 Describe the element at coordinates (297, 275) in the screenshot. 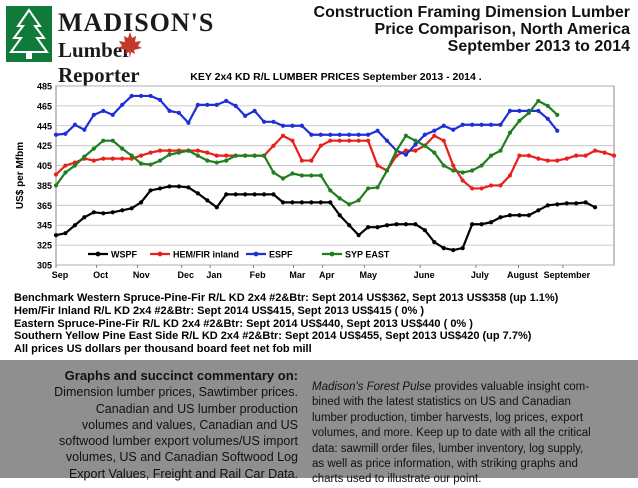

I see `x-tick-label: Mar` at that location.